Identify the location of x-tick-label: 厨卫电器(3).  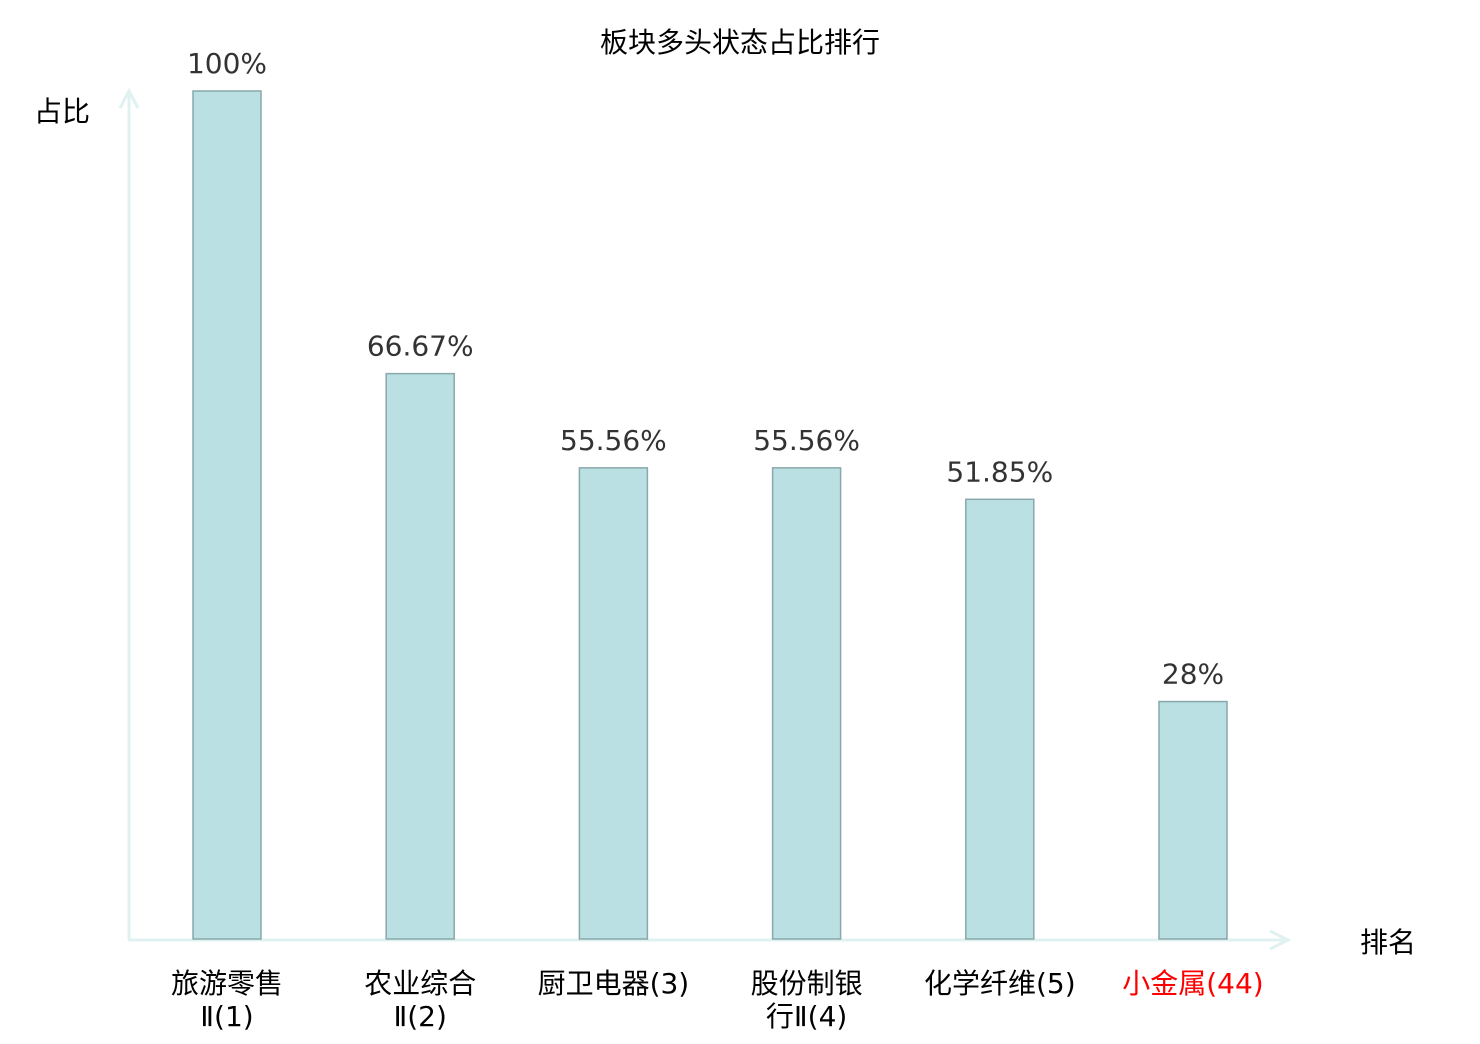
(614, 983).